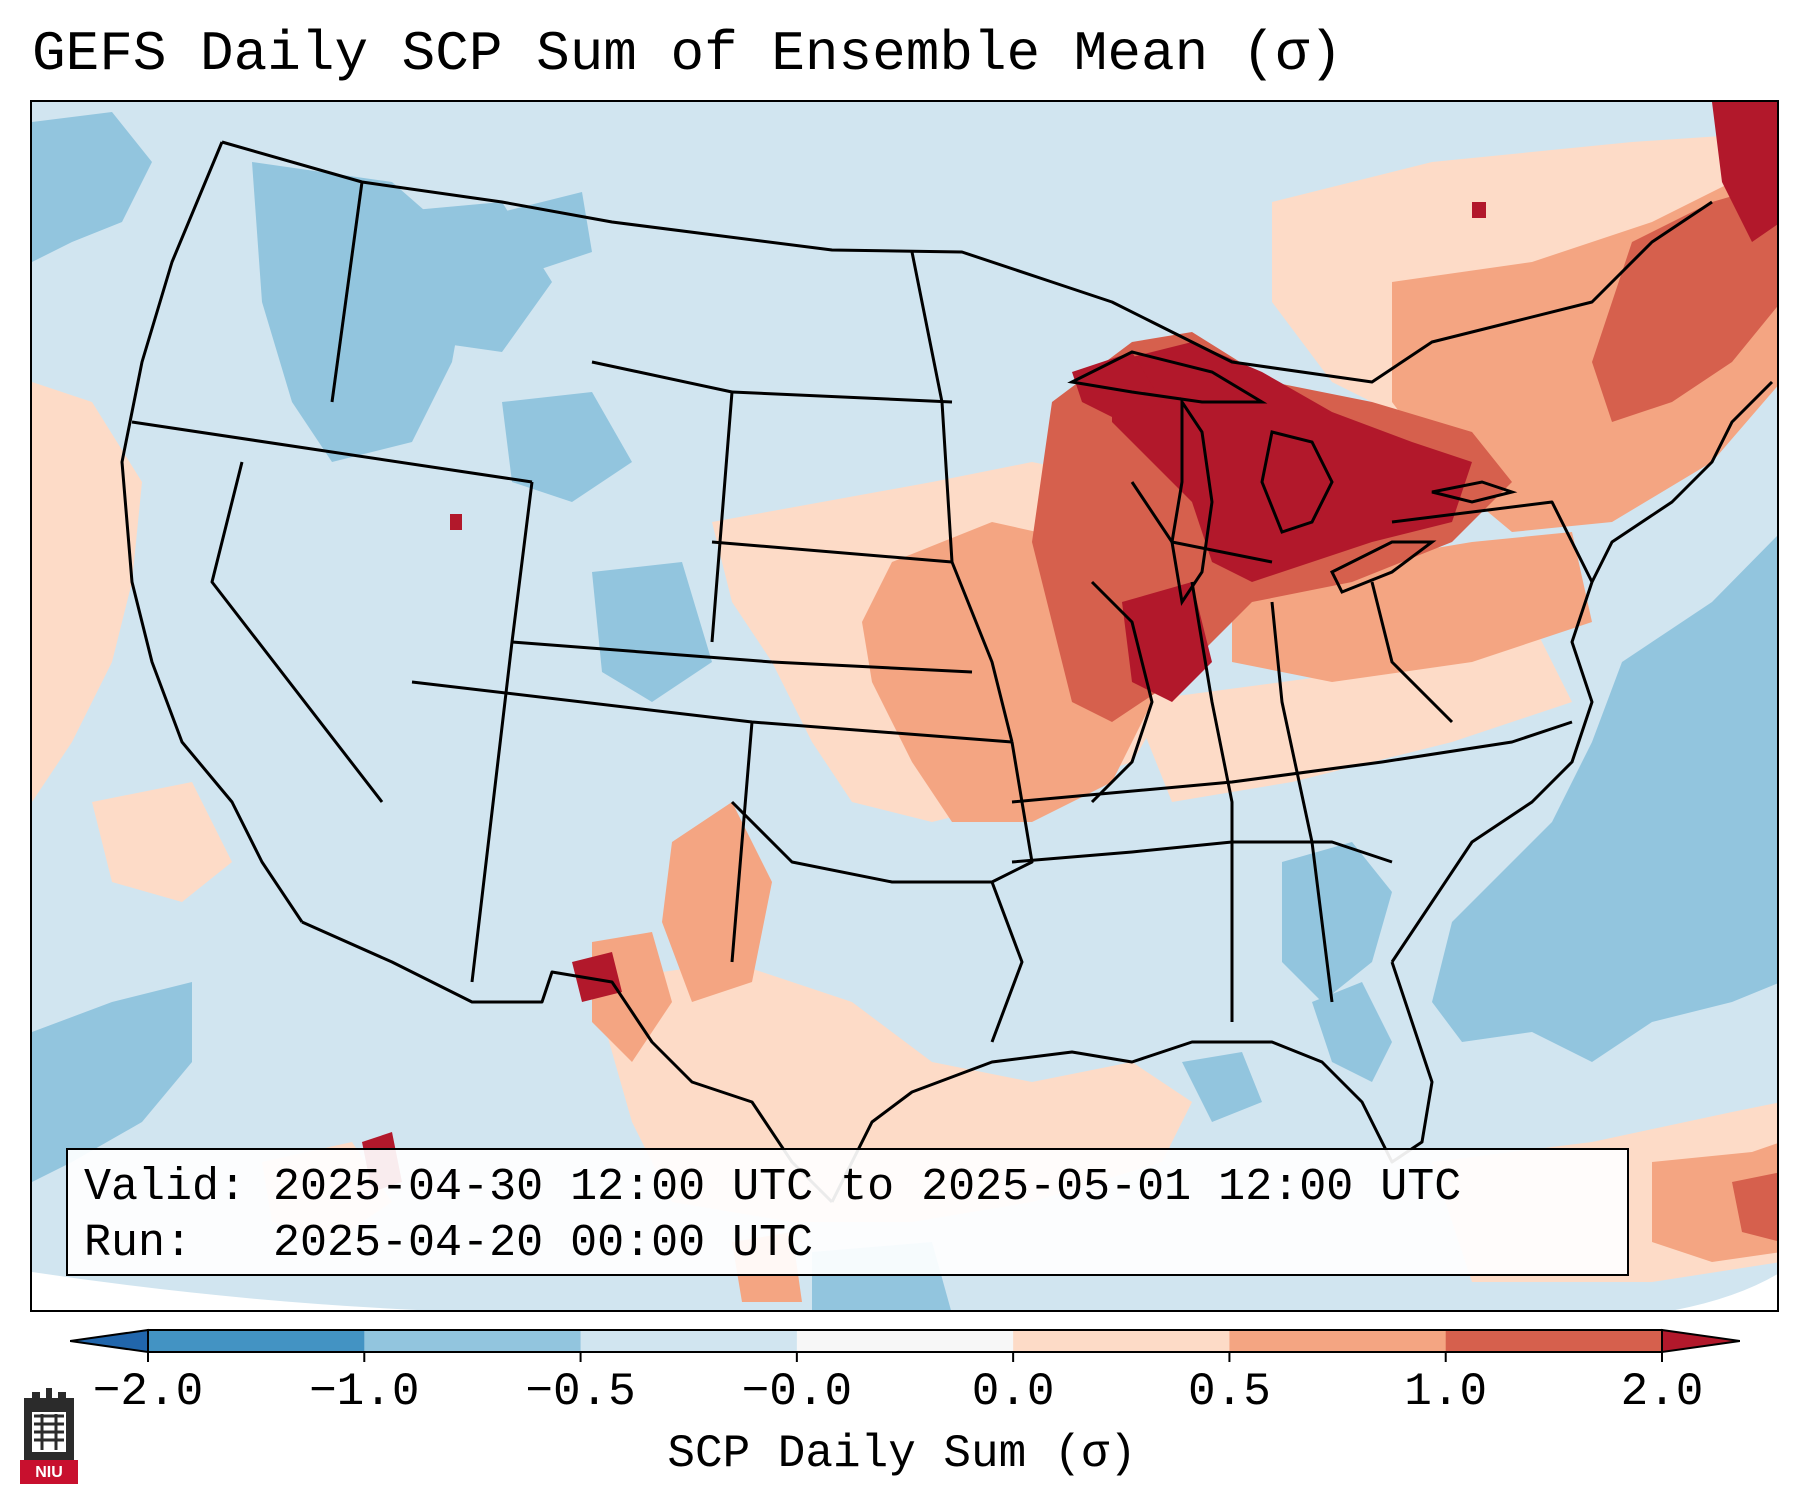 The width and height of the screenshot is (1803, 1506). What do you see at coordinates (1744, 172) in the screenshot?
I see `quebec-dark-red` at bounding box center [1744, 172].